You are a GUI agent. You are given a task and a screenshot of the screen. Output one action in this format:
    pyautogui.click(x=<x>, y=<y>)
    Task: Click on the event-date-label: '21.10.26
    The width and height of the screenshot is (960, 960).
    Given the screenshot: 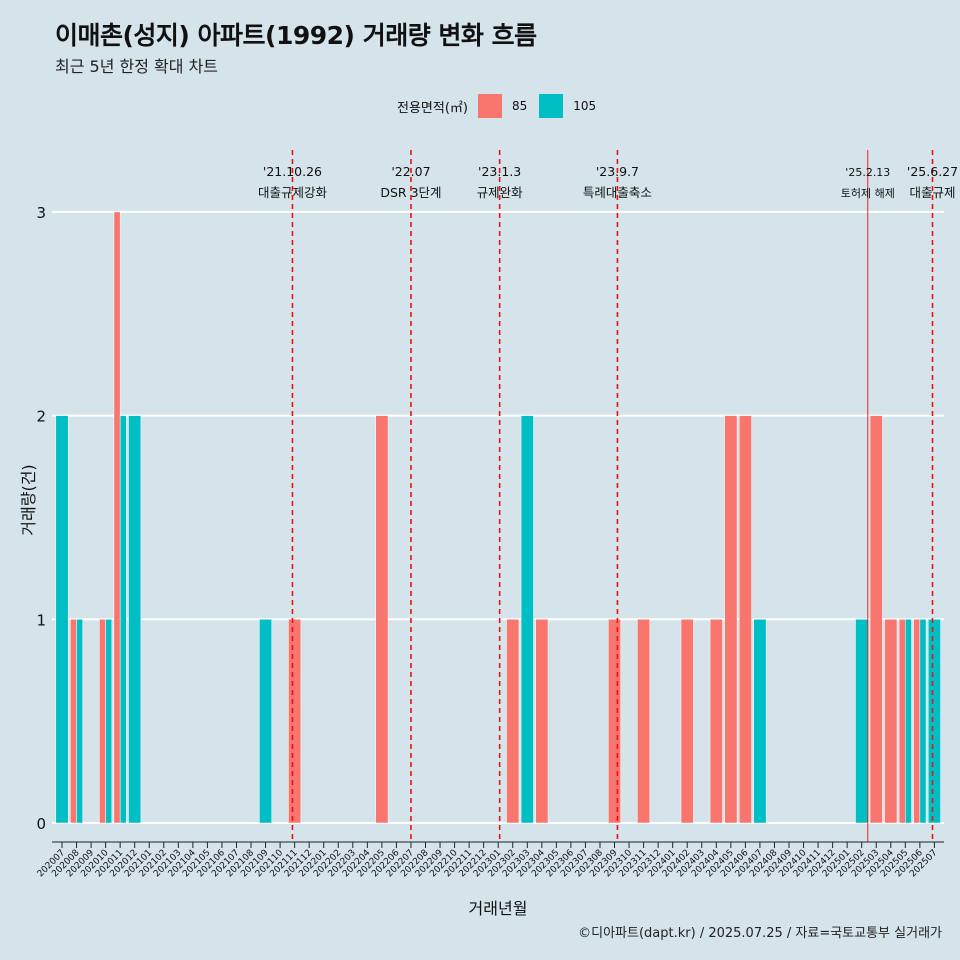 What is the action you would take?
    pyautogui.click(x=292, y=171)
    